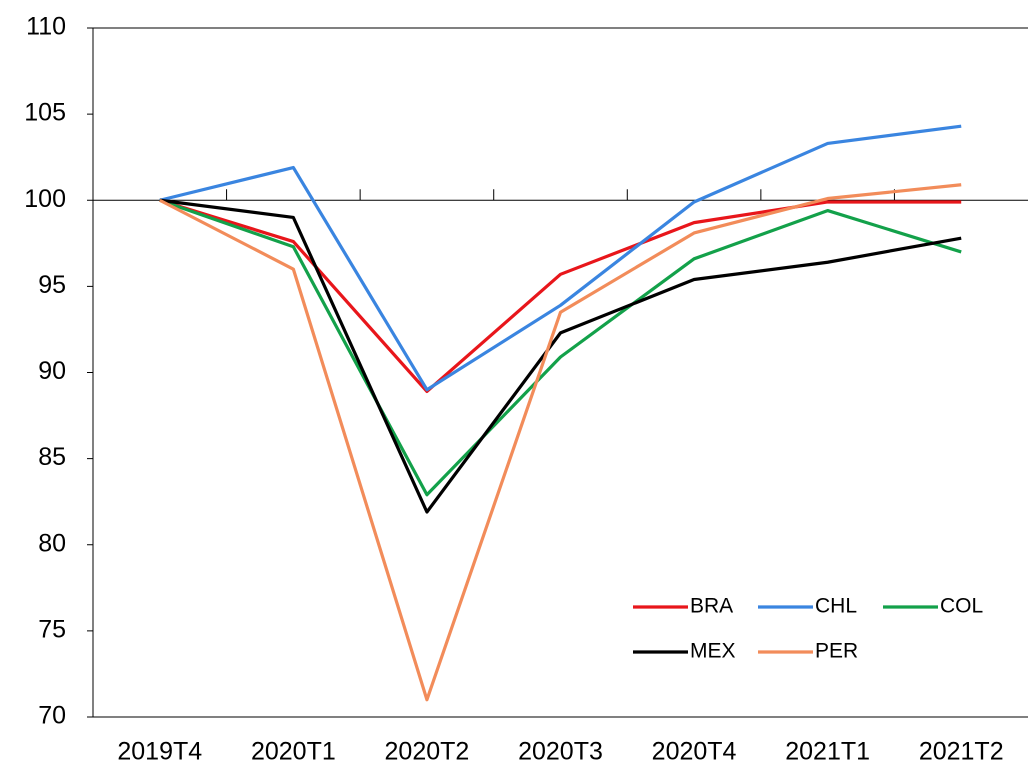 This screenshot has width=1028, height=771. Describe the element at coordinates (836, 606) in the screenshot. I see `legend-label: CHL` at that location.